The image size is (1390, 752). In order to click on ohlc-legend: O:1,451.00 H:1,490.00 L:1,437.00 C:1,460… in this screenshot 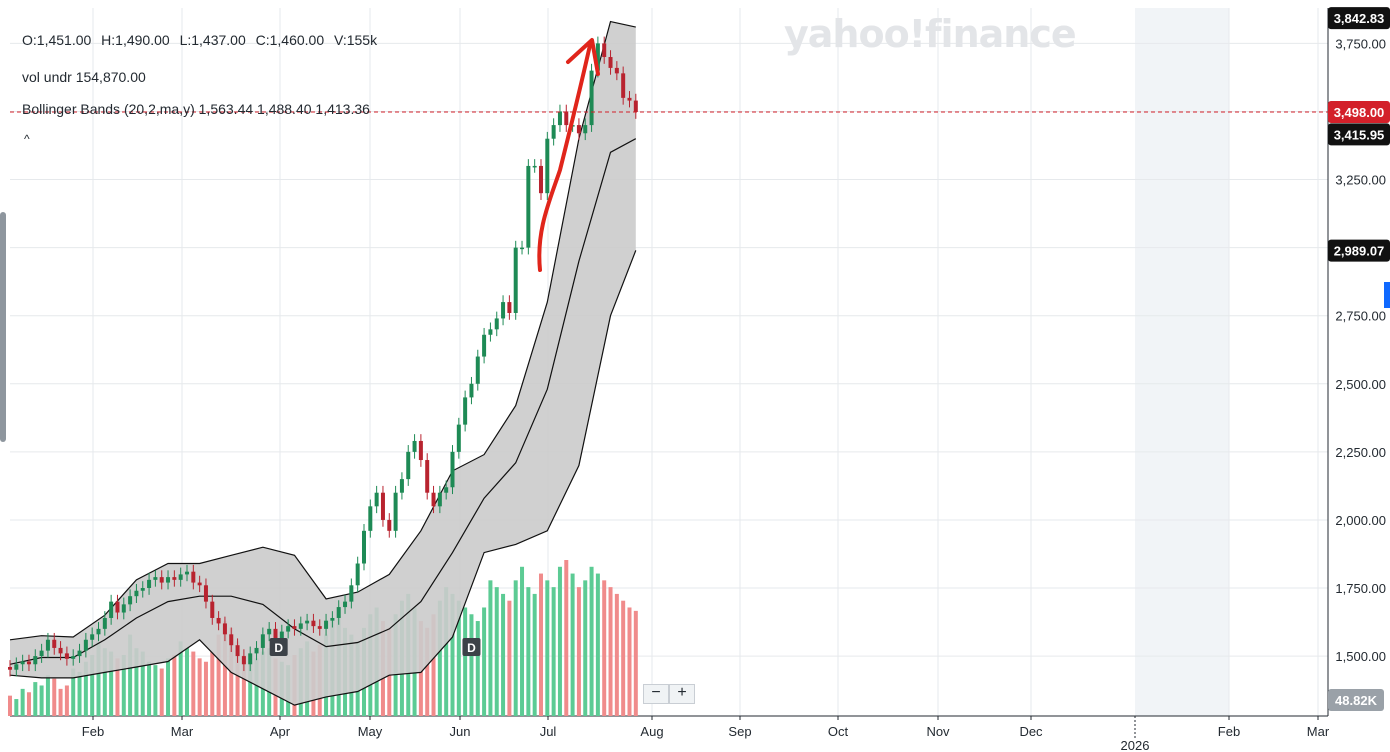, I will do `click(202, 40)`.